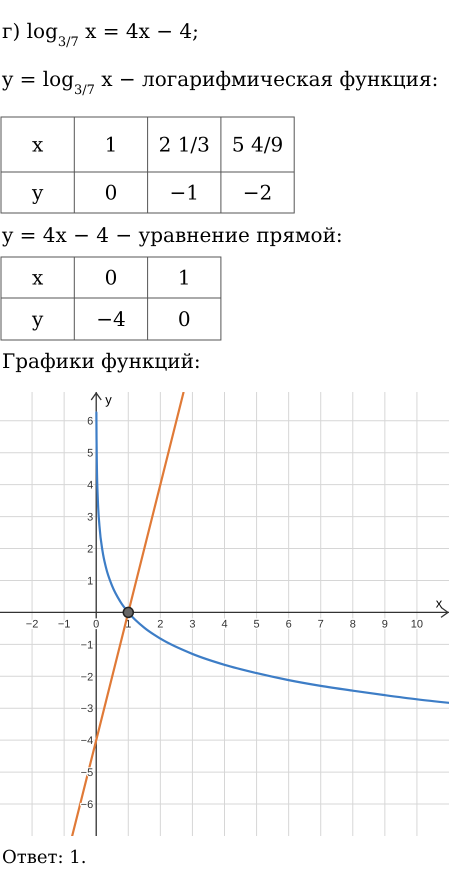  Describe the element at coordinates (90, 581) in the screenshot. I see `y-tick-label: 1` at that location.